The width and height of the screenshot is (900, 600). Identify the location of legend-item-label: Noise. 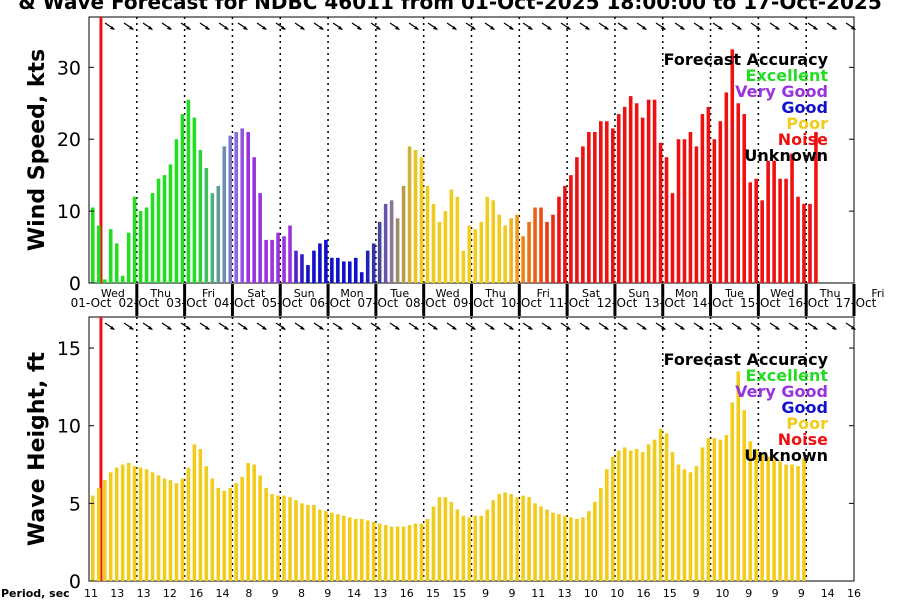
(803, 139).